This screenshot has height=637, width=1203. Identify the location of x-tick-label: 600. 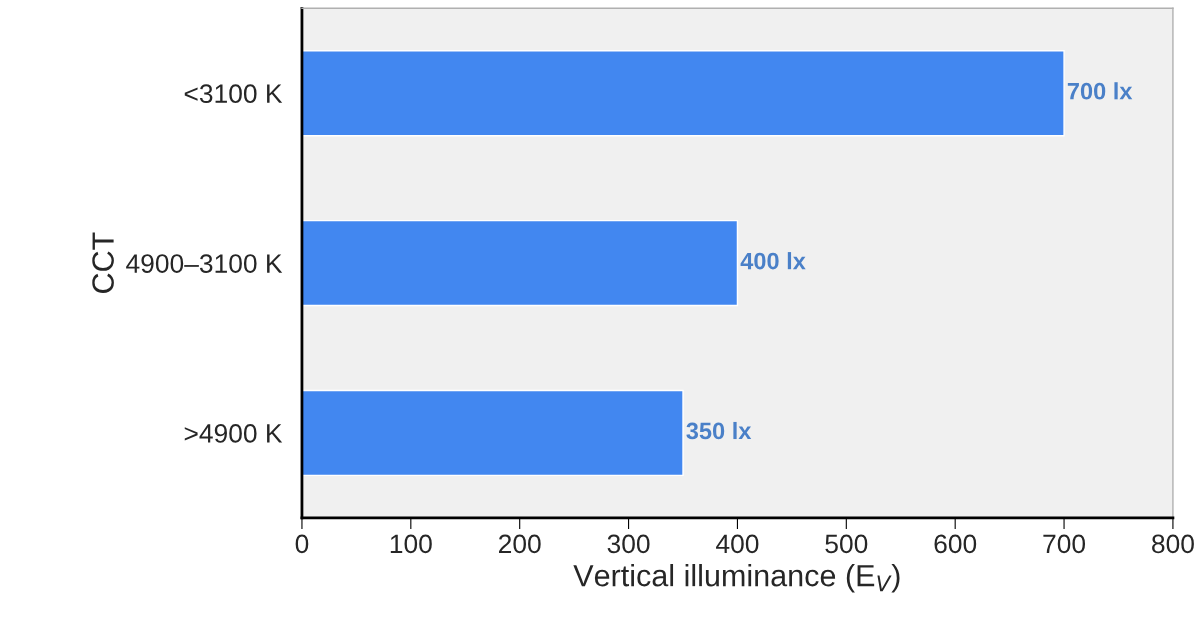
(955, 544).